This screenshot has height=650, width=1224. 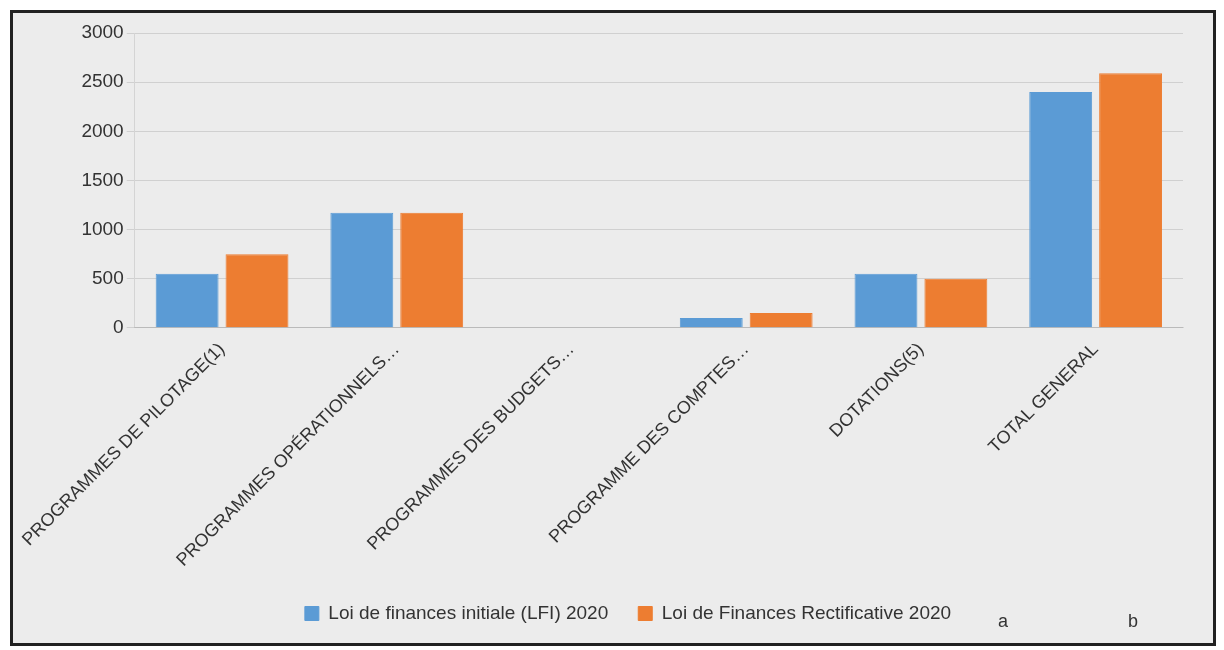 I want to click on y-tick-label: 0, so click(x=118, y=327).